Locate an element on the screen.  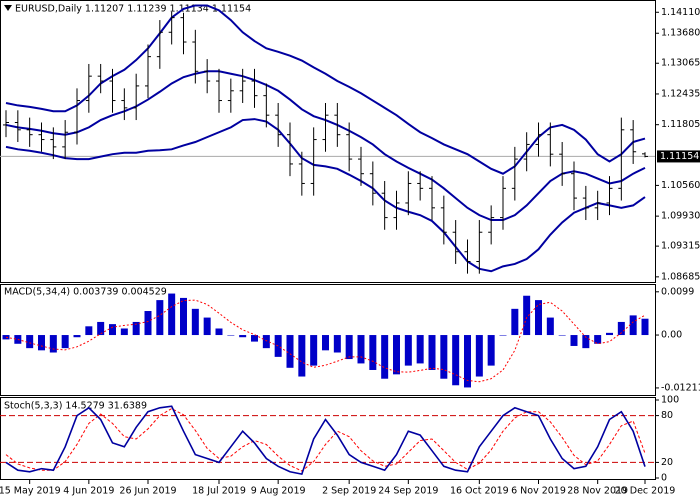
current-price-box is located at coordinates (678, 156).